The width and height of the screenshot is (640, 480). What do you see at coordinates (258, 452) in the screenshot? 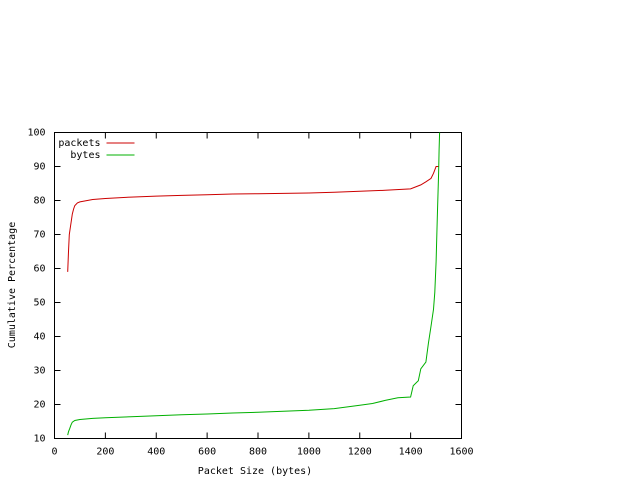
I see `x-tick-label: 800` at bounding box center [258, 452].